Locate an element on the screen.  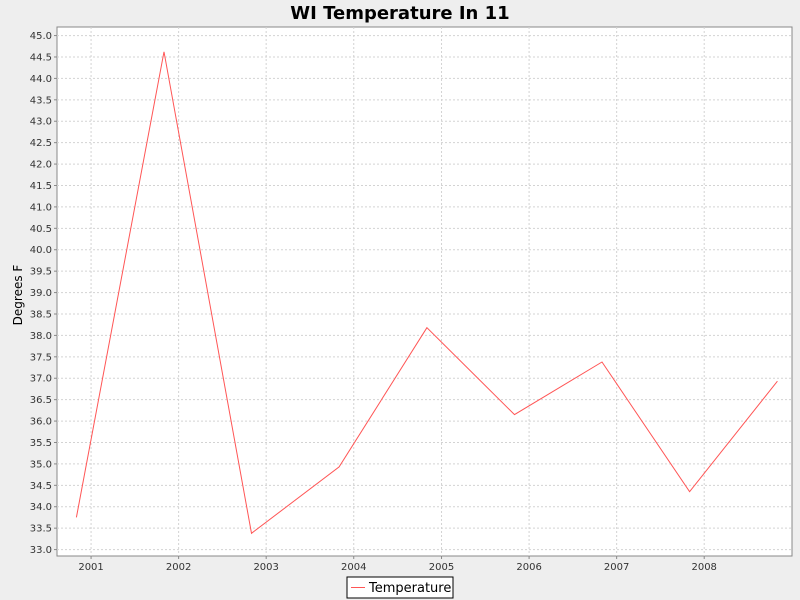
y-tick-label: 36.5 is located at coordinates (41, 400).